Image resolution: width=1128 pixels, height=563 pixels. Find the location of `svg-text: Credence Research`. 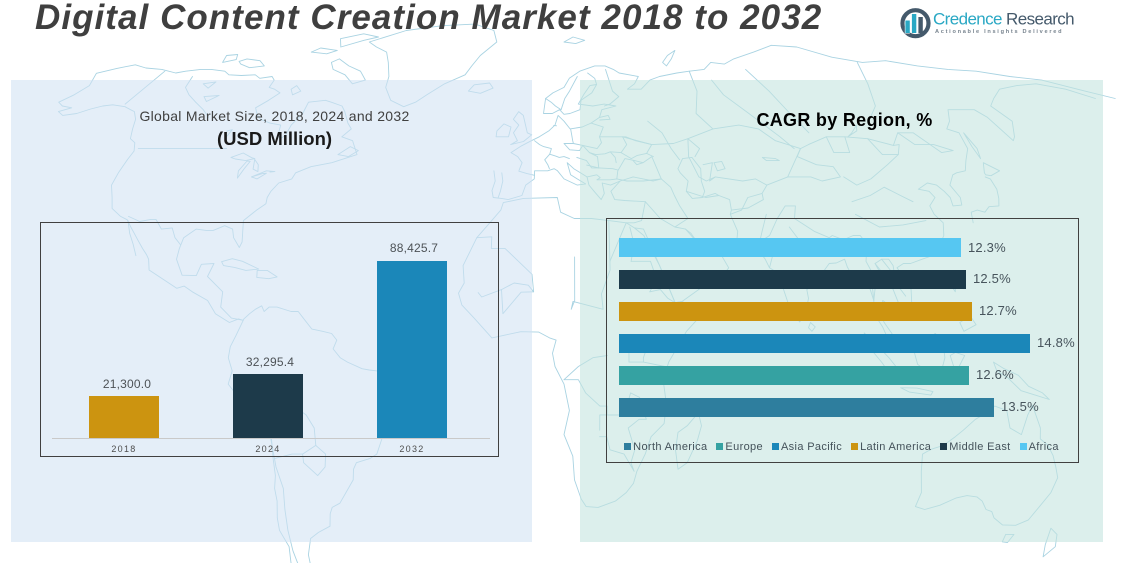

svg-text: Credence Research is located at coordinates (1003, 19).